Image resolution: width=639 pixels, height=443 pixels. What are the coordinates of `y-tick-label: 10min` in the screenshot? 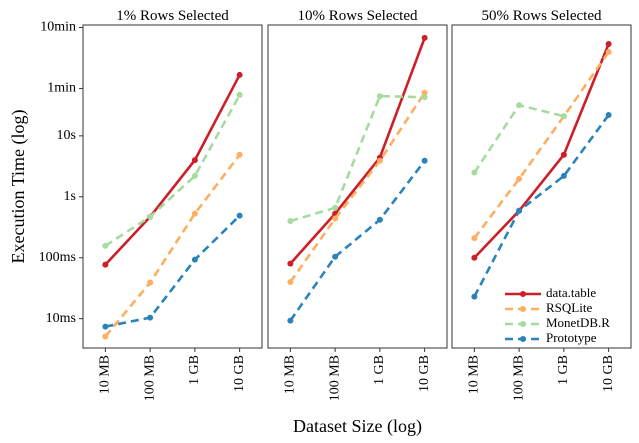 It's located at (58, 27).